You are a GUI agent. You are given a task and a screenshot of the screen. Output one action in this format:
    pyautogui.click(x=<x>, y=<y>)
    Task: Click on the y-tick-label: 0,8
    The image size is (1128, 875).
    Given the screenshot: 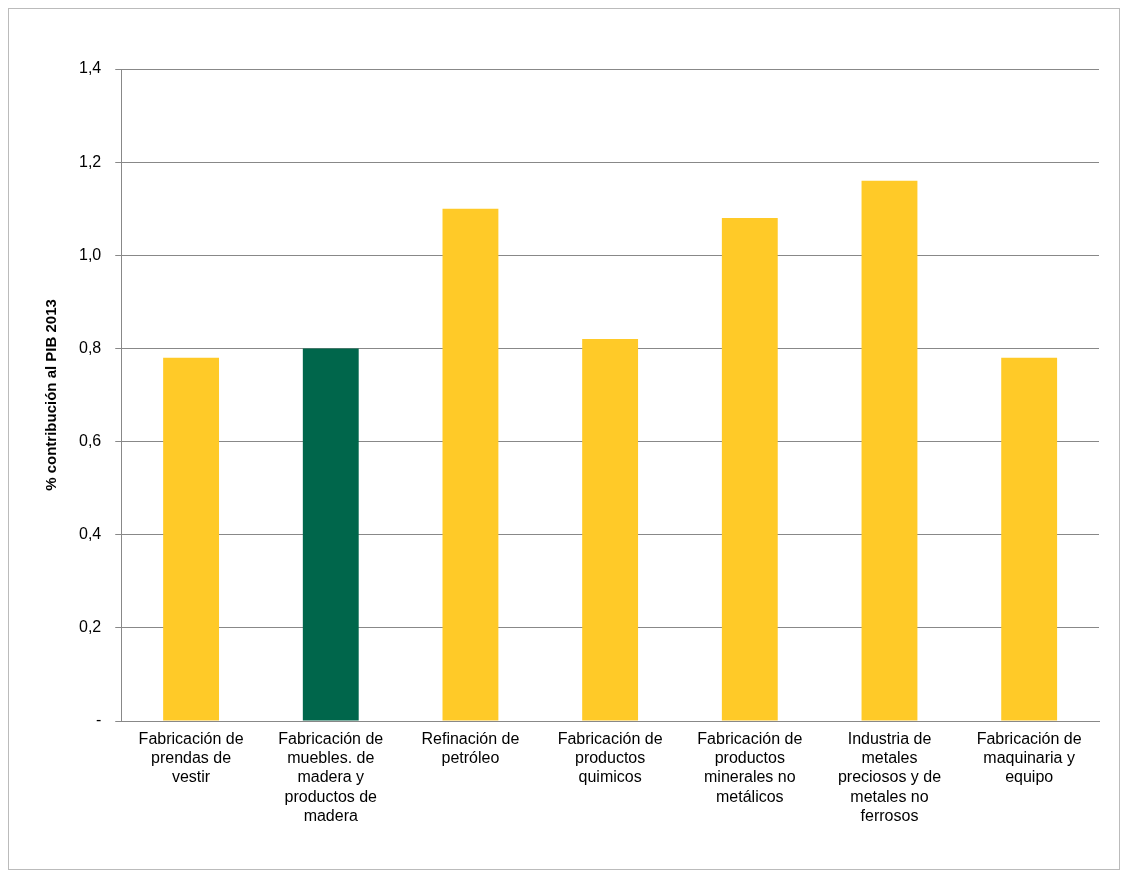 What is the action you would take?
    pyautogui.click(x=90, y=347)
    